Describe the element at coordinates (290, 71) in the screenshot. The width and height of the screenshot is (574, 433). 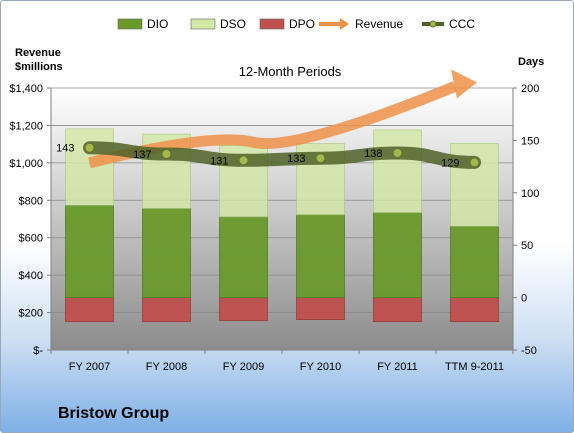
I see `chart-title: 12-Month Periods` at that location.